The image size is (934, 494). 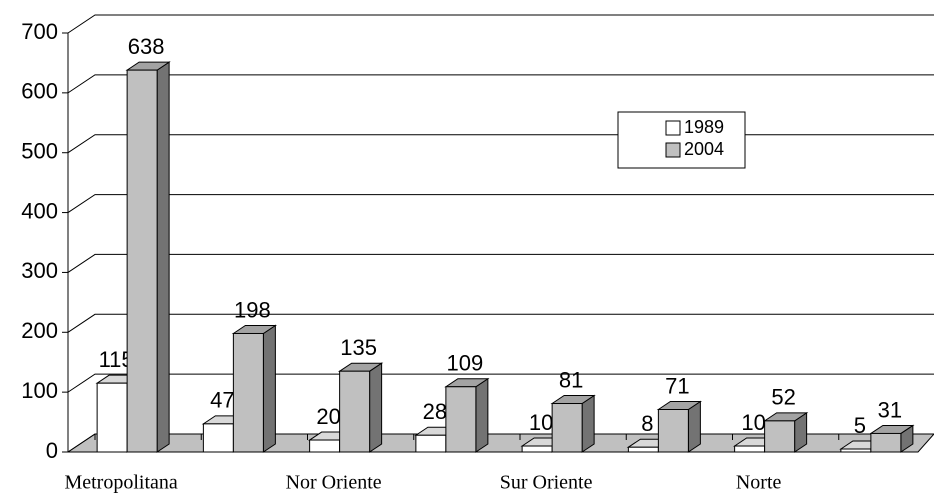 I want to click on value-label: 31, so click(x=890, y=409).